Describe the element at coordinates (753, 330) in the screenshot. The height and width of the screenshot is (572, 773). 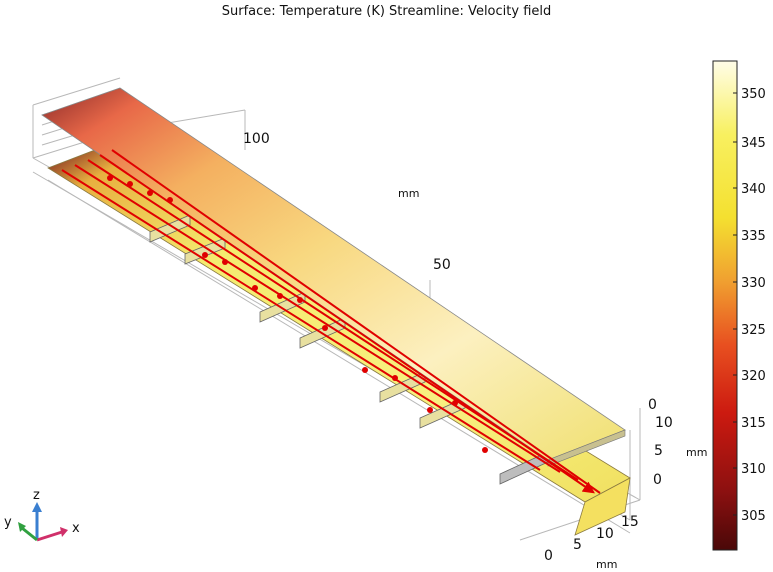
I see `colorbar-tick-325: 325` at that location.